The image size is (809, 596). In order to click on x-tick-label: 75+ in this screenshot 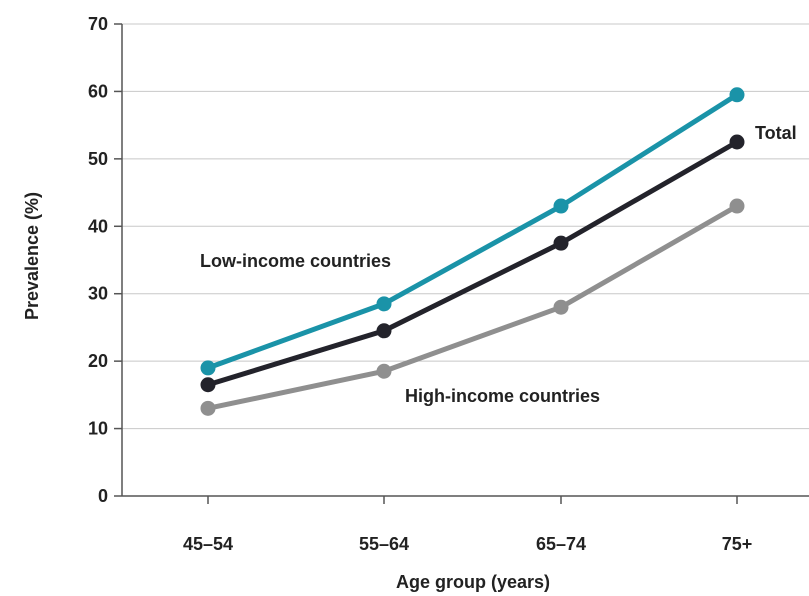, I will do `click(737, 544)`.